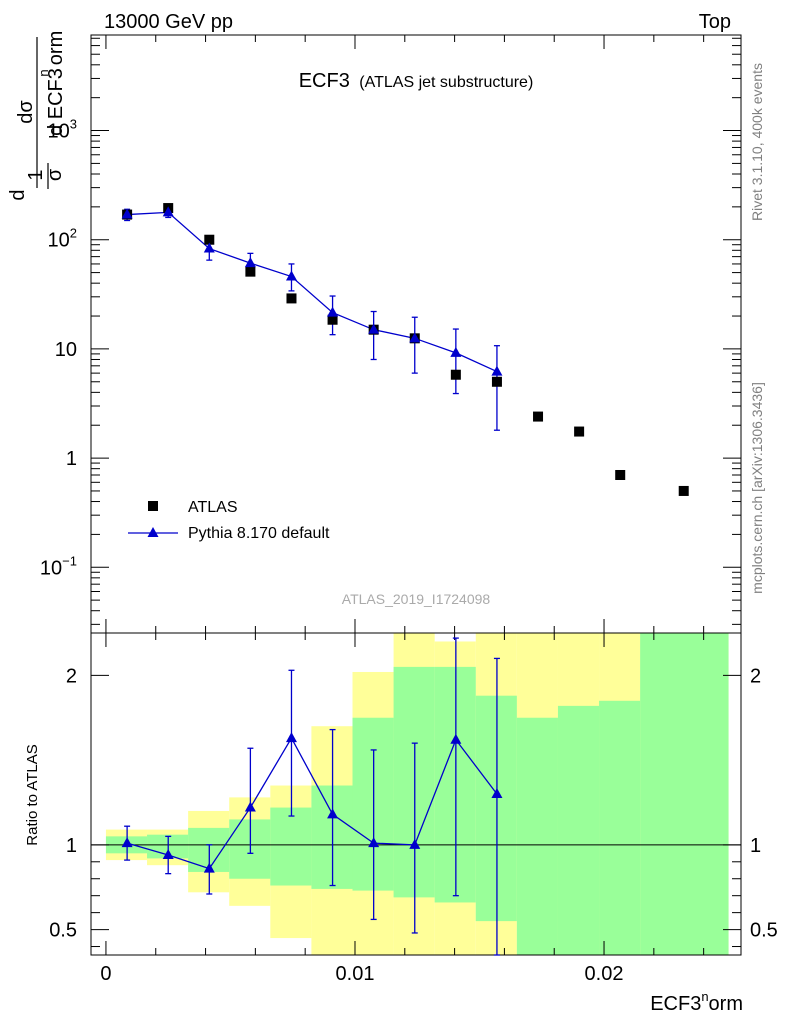 The width and height of the screenshot is (786, 1024). I want to click on x-axis-label: ECF3norm, so click(696, 1002).